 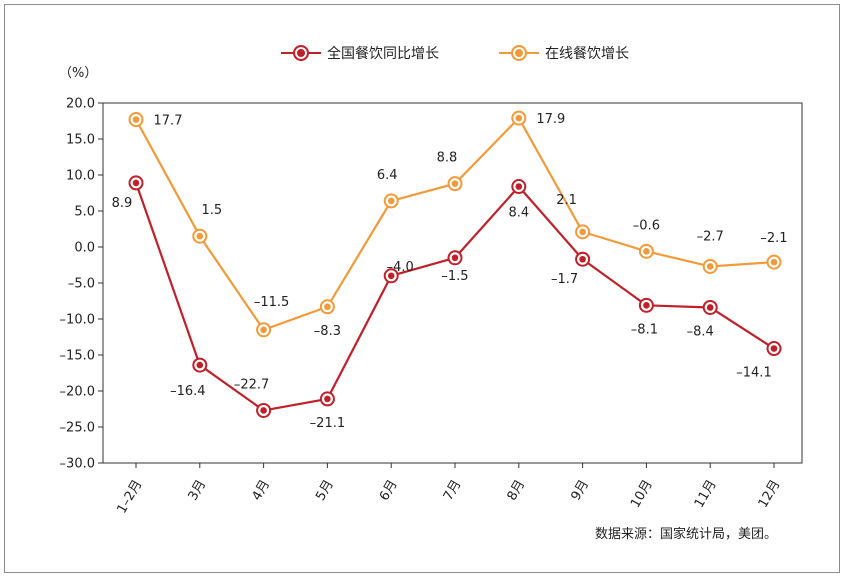 I want to click on data-label: 2.1, so click(x=566, y=200).